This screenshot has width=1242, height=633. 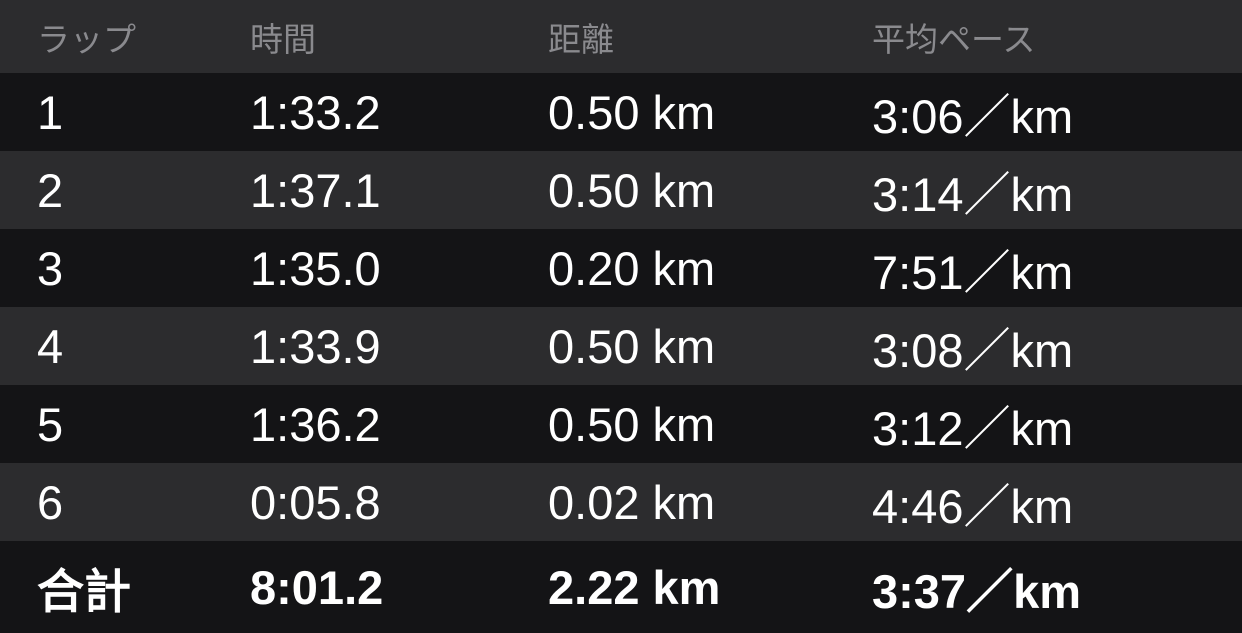 What do you see at coordinates (973, 506) in the screenshot?
I see `pace-cell: 4:46／km` at bounding box center [973, 506].